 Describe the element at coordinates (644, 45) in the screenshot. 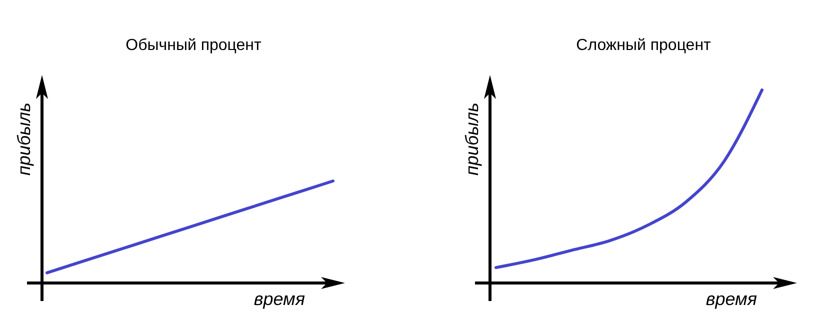

I see `chart-title: Сложный процент` at that location.